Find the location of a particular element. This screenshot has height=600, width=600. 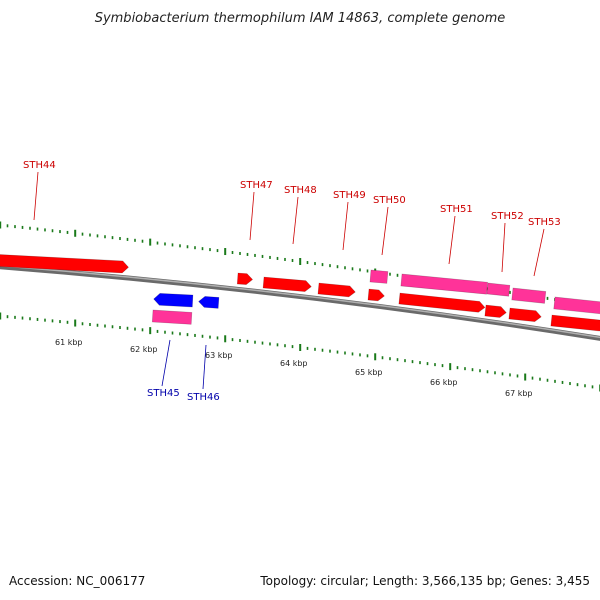

gene-sth49 is located at coordinates (336, 290).